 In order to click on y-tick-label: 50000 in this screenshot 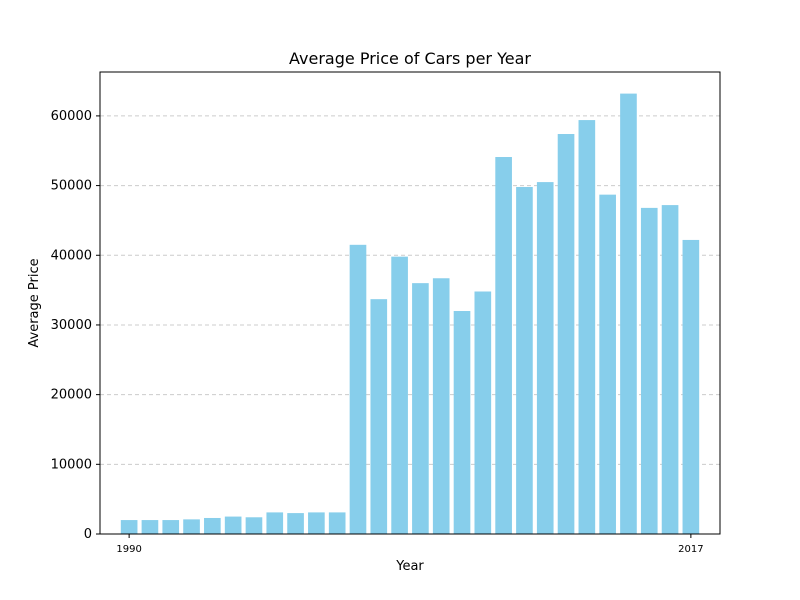, I will do `click(71, 186)`.